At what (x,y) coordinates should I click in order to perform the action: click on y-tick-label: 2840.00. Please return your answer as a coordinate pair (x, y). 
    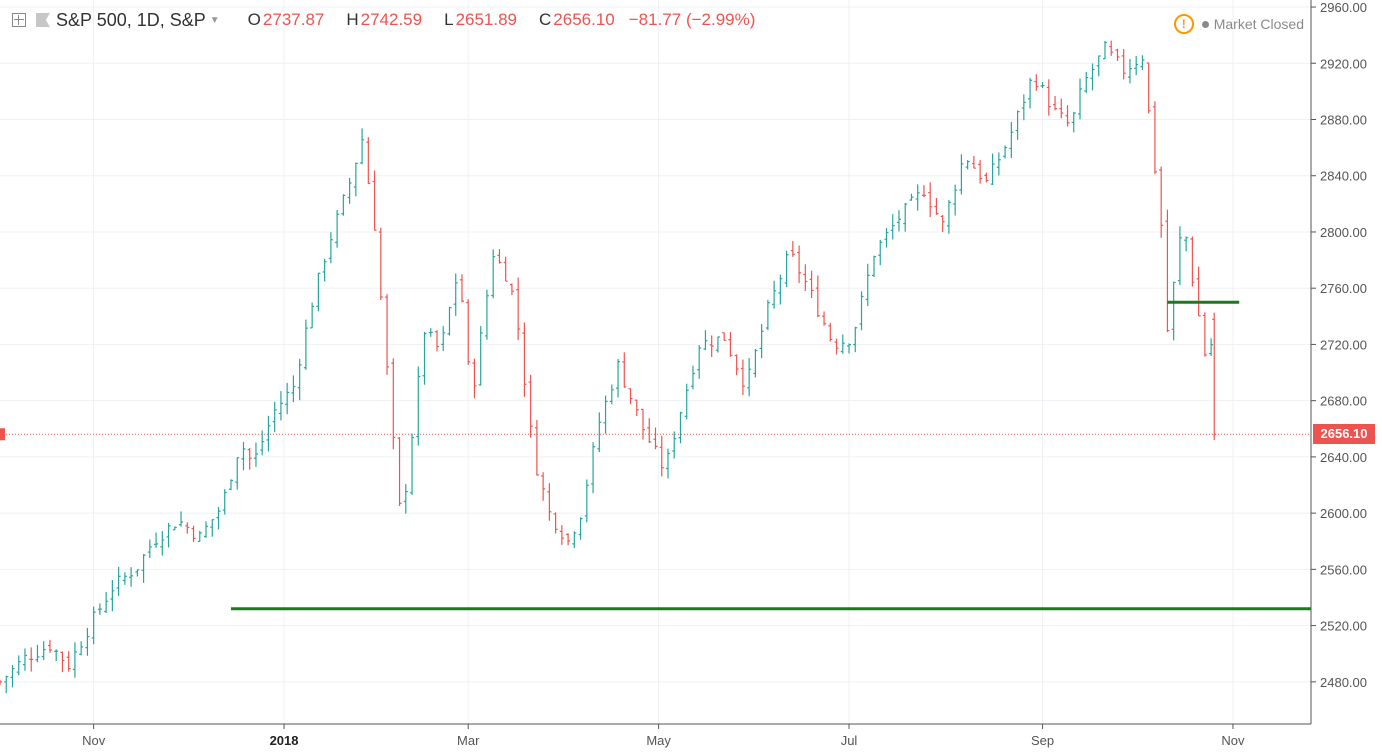
    Looking at the image, I should click on (1343, 176).